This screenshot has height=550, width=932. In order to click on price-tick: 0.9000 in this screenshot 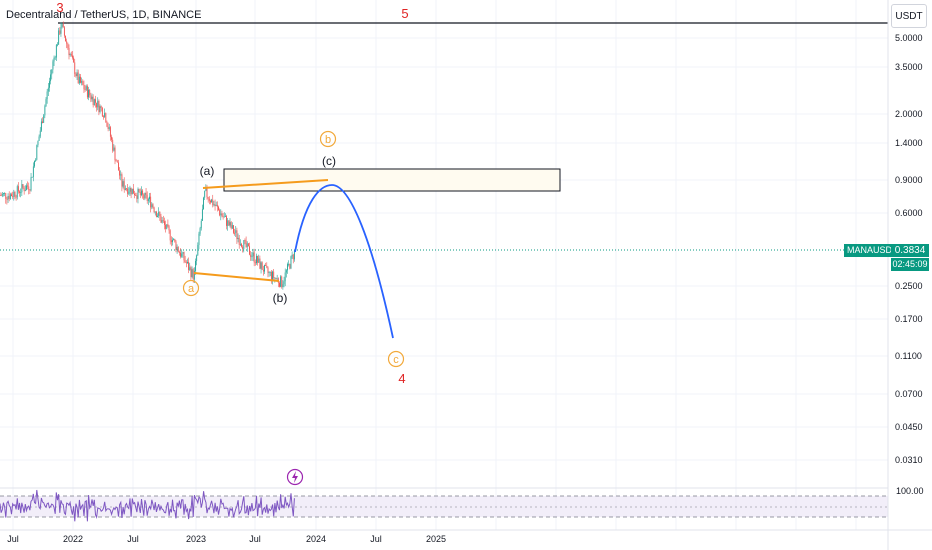, I will do `click(909, 180)`.